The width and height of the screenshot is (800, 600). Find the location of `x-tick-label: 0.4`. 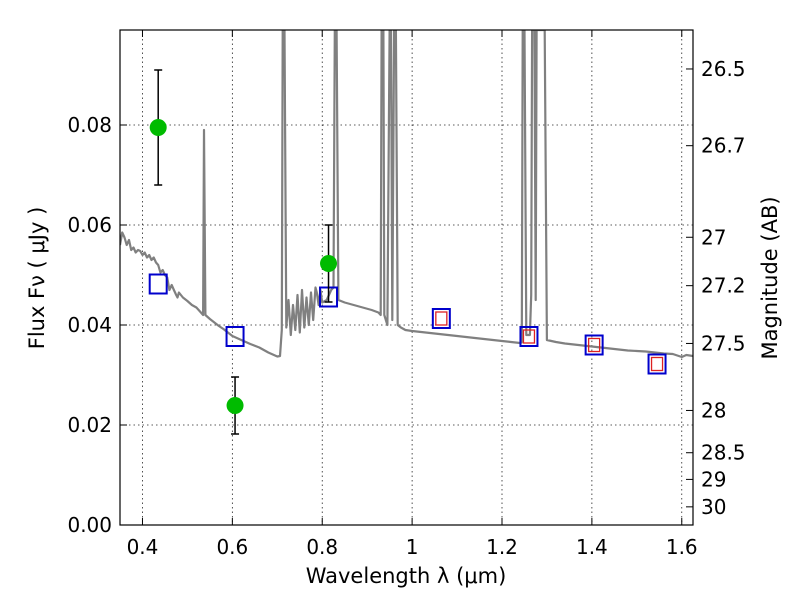

x-tick-label: 0.4 is located at coordinates (143, 547).